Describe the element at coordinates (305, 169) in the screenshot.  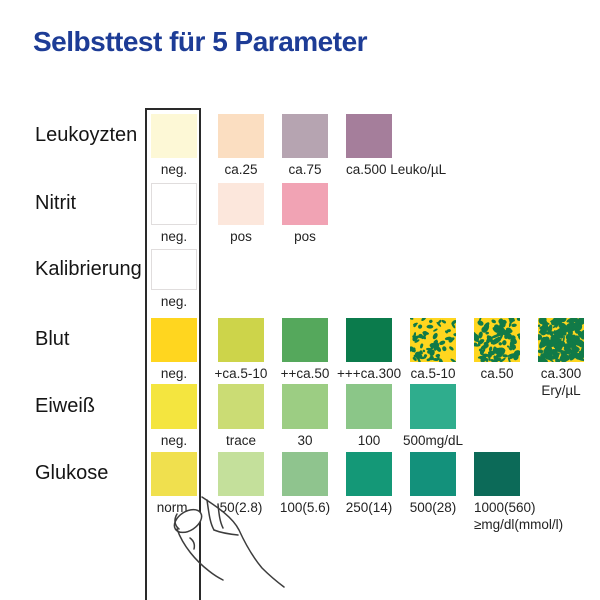
I see `swatch-value: ca.75` at that location.